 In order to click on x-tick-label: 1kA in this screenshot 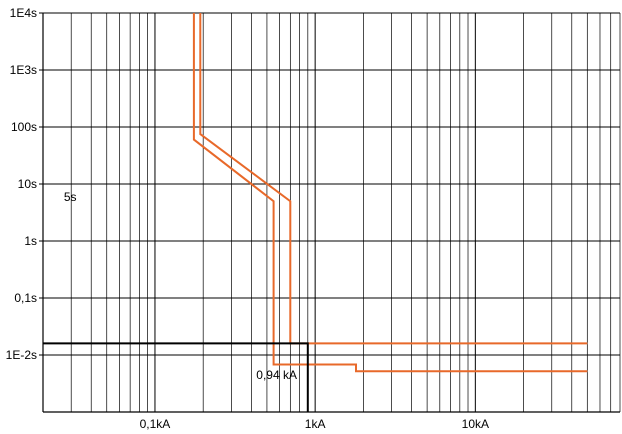, I will do `click(315, 424)`.